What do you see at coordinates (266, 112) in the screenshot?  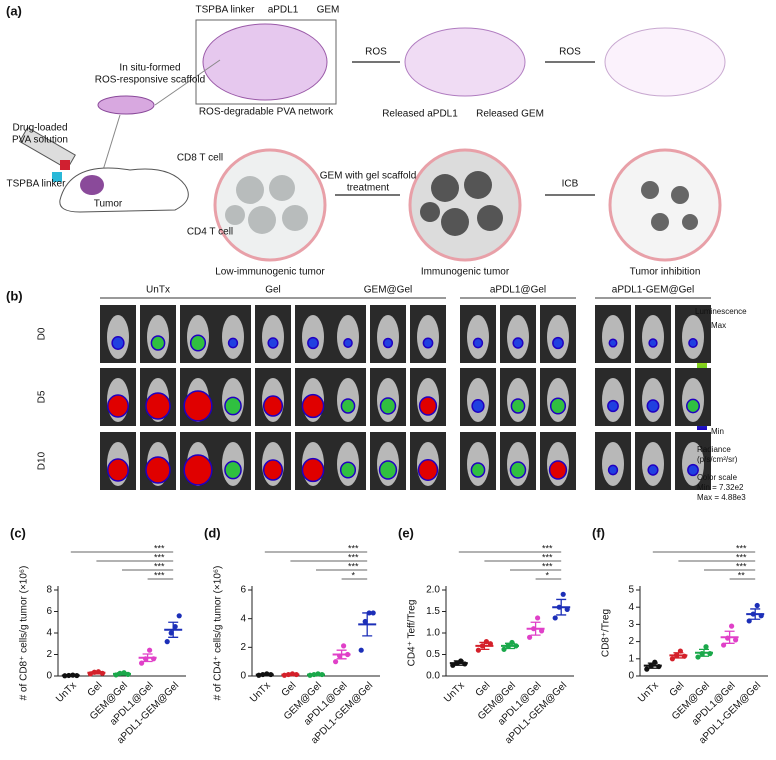 I see `label: ROS-degradable PVA network` at bounding box center [266, 112].